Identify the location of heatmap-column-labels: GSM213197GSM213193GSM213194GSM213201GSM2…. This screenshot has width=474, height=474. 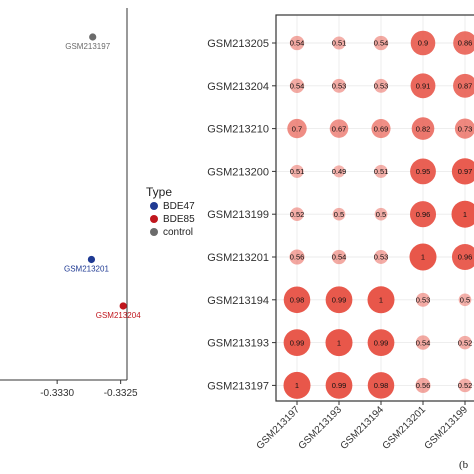
(363, 426).